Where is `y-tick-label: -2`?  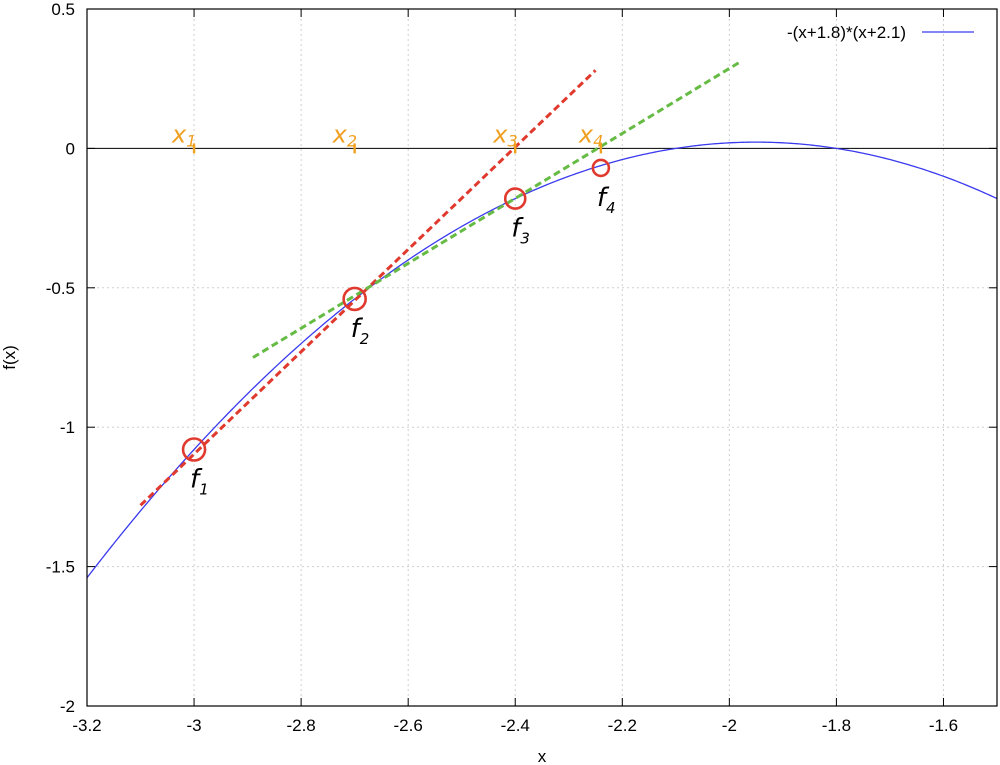 y-tick-label: -2 is located at coordinates (67, 706).